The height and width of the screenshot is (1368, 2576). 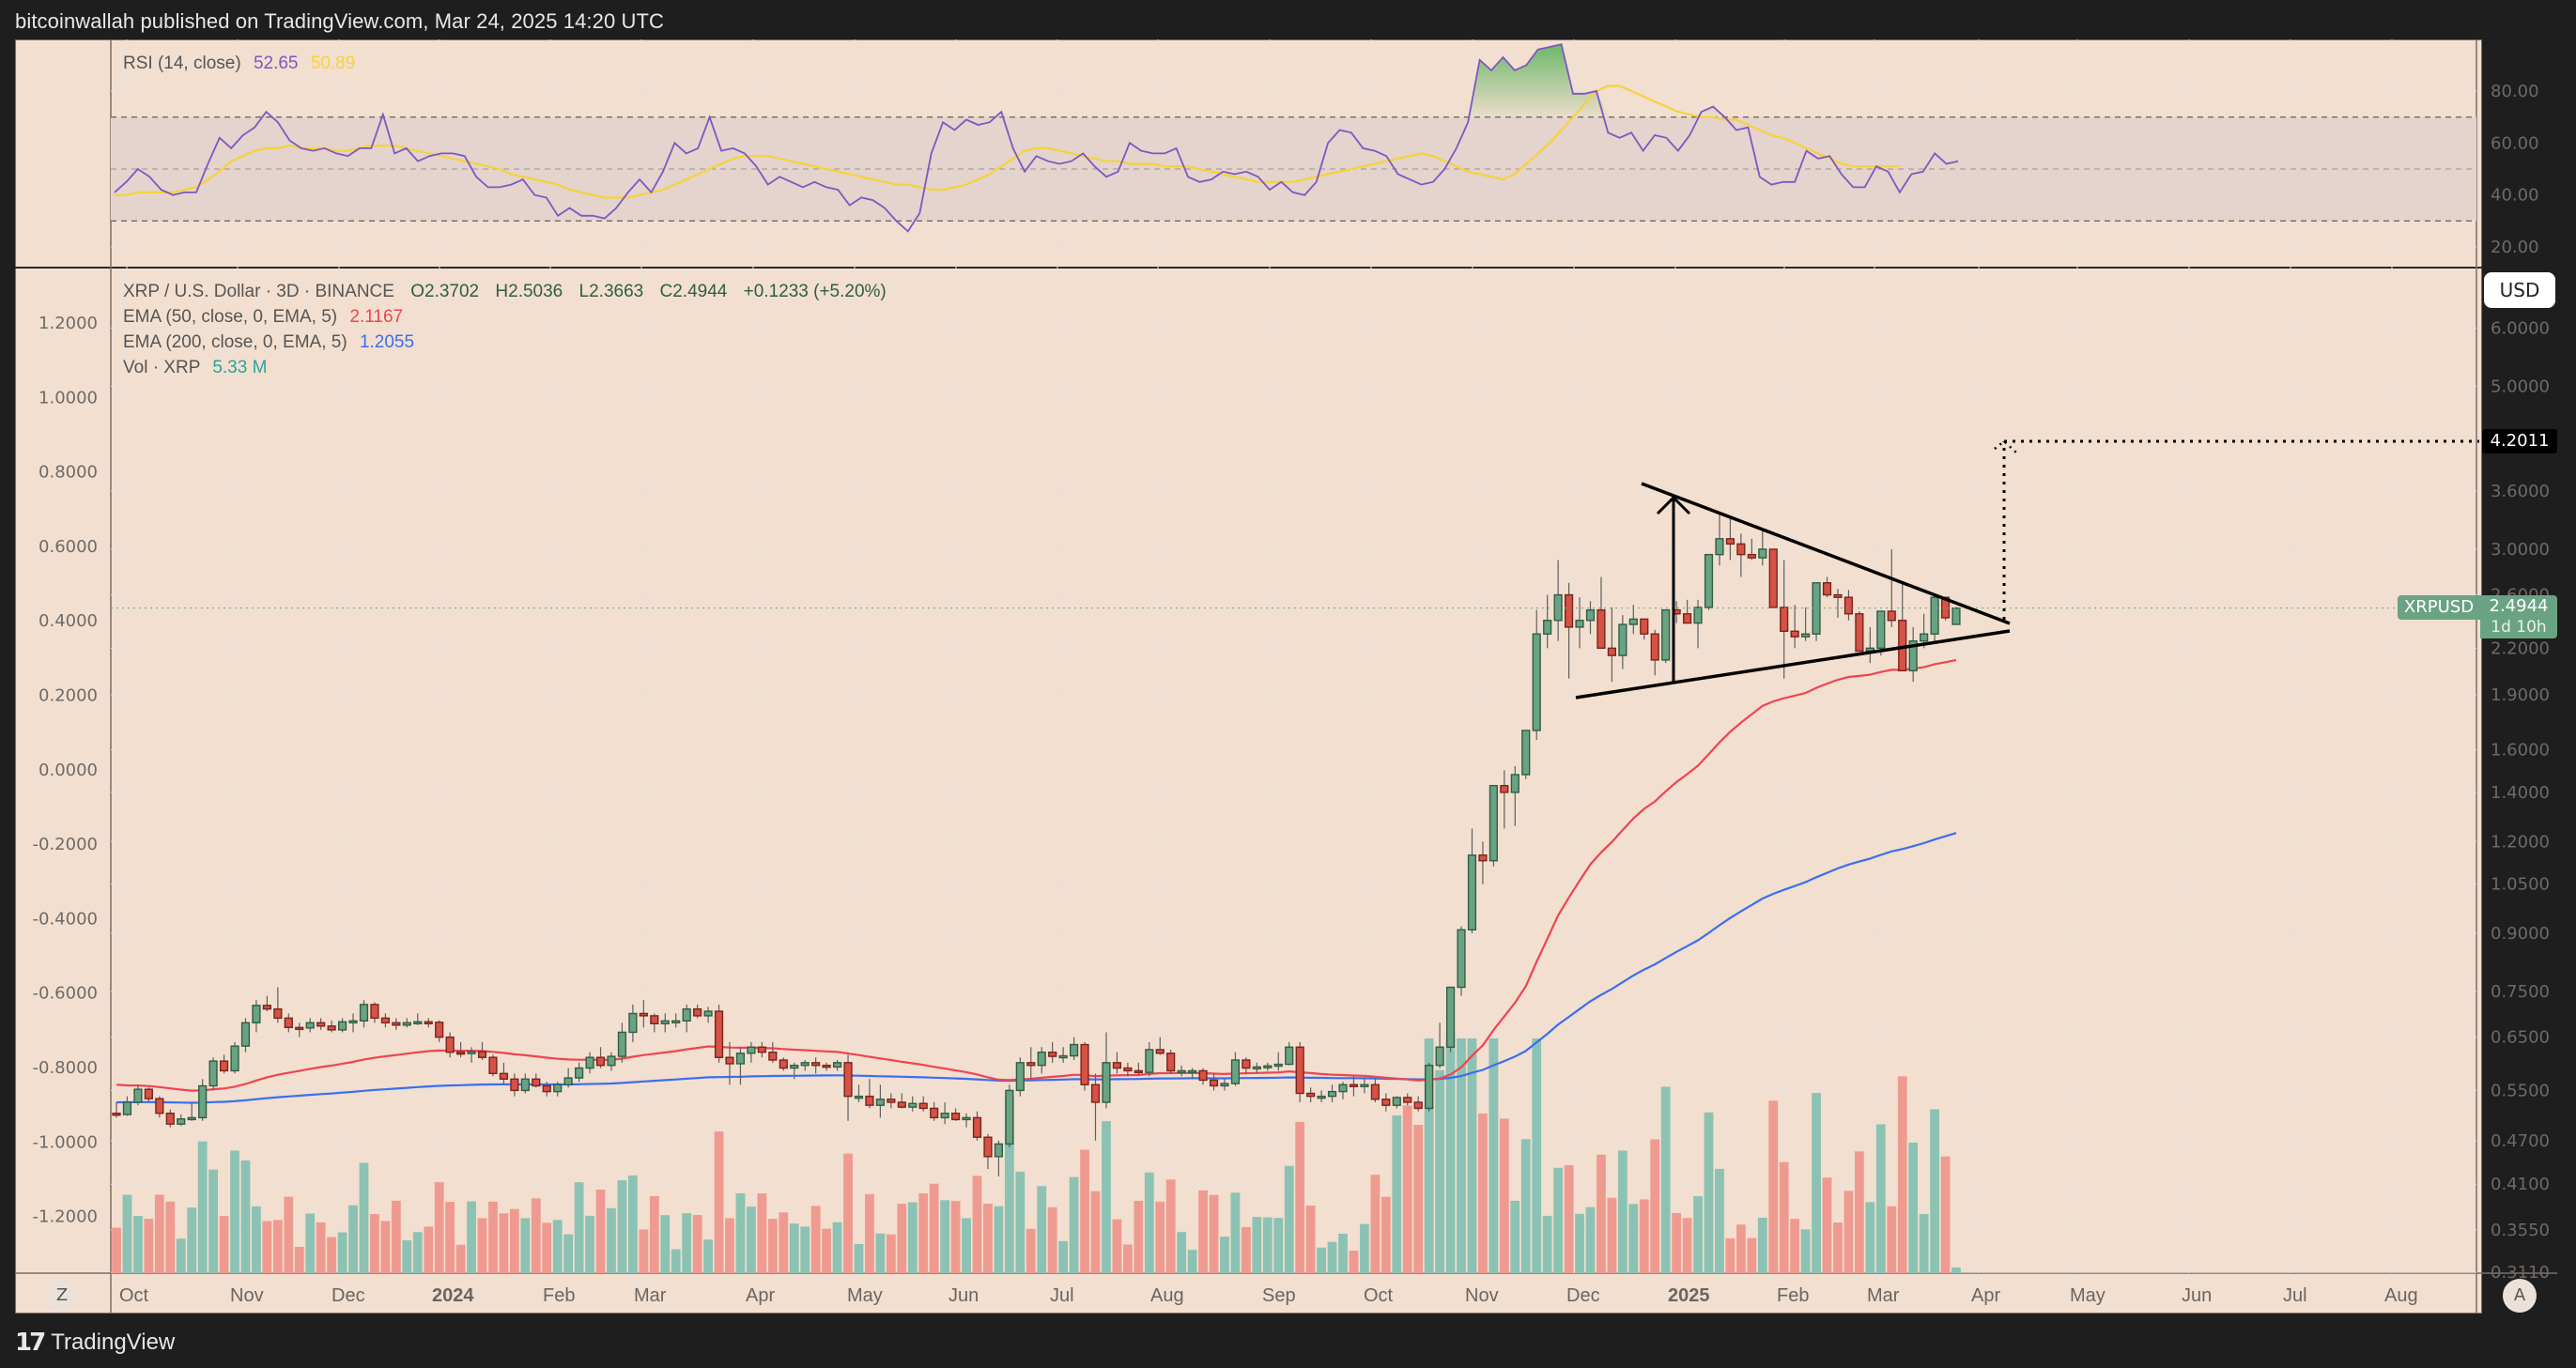 I want to click on left-axis-tick: 1.2000, so click(x=68, y=323).